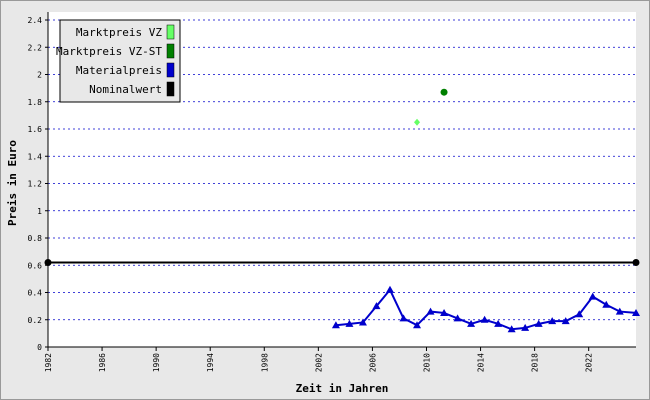 The height and width of the screenshot is (400, 650). What do you see at coordinates (35, 47) in the screenshot?
I see `y-tick-label: 2.2` at bounding box center [35, 47].